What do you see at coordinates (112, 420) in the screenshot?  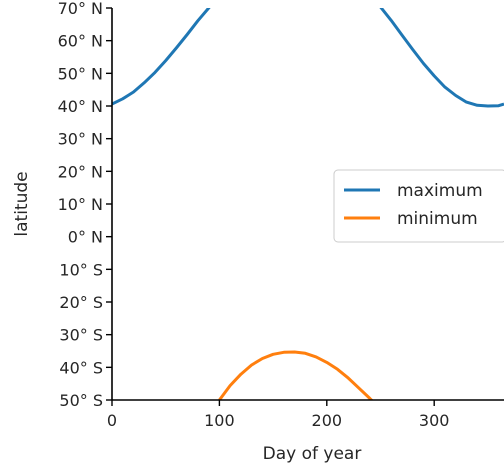 I see `x-tick-label: 0` at bounding box center [112, 420].